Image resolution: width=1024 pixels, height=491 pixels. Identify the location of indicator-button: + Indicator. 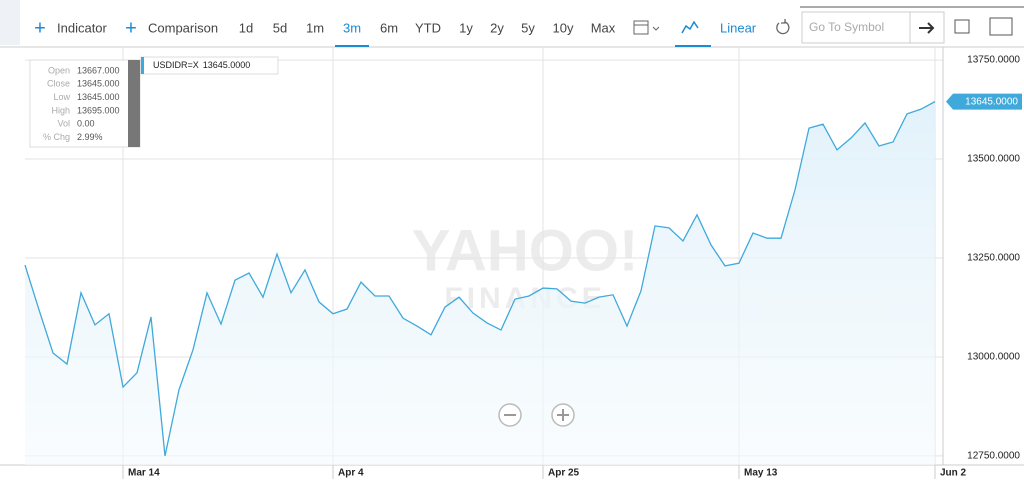
(70, 28).